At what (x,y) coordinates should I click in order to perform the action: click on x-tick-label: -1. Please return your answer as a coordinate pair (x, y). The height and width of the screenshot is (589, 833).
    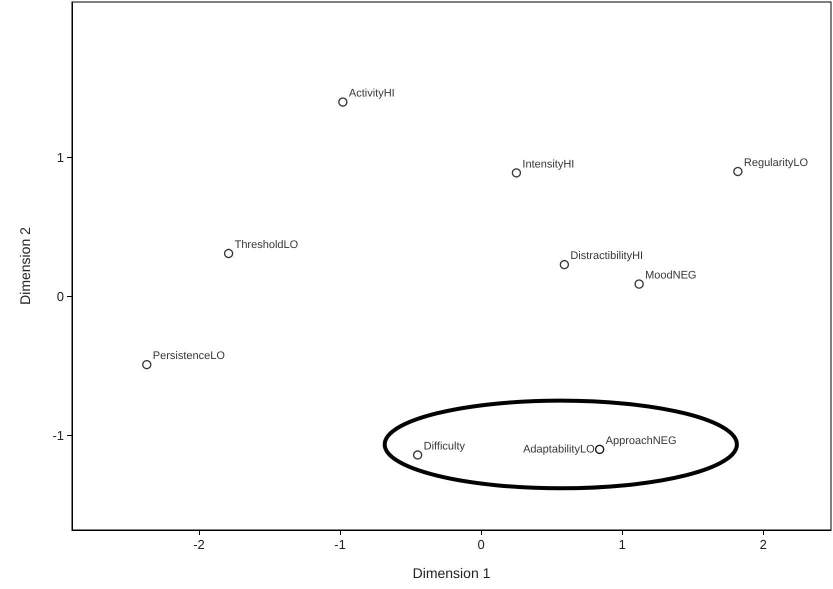
    Looking at the image, I should click on (340, 544).